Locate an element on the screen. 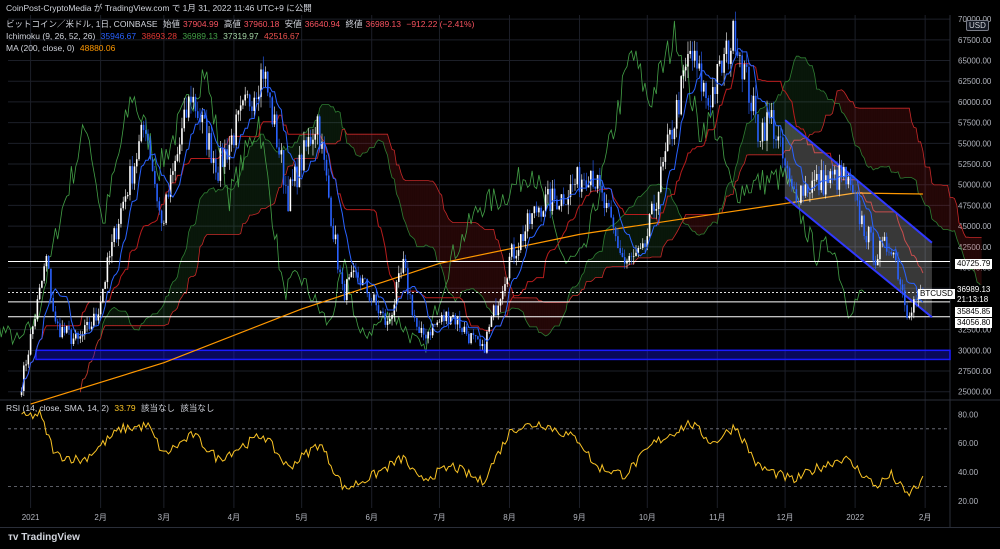  price-tag-level1: 40725.79 is located at coordinates (974, 264).